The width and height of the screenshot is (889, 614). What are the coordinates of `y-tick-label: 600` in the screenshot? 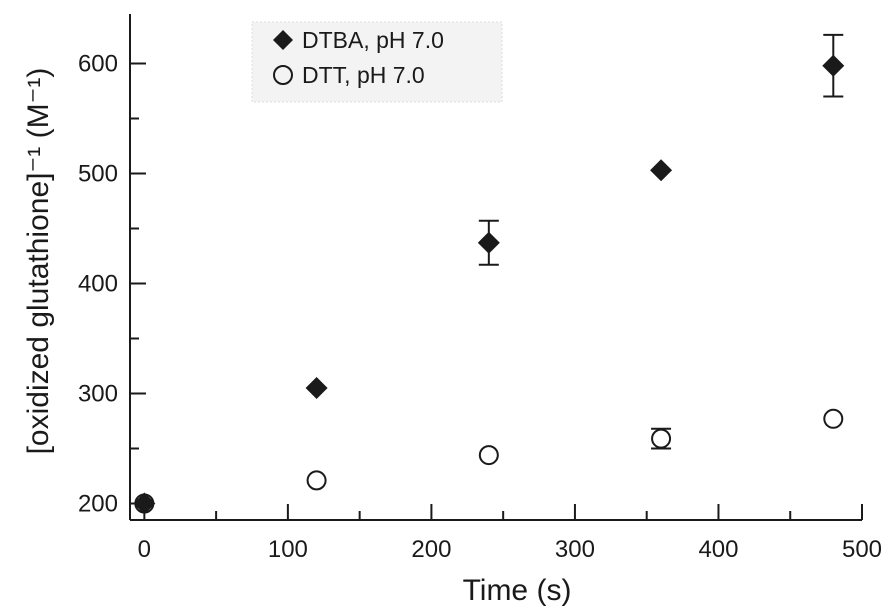 It's located at (98, 64).